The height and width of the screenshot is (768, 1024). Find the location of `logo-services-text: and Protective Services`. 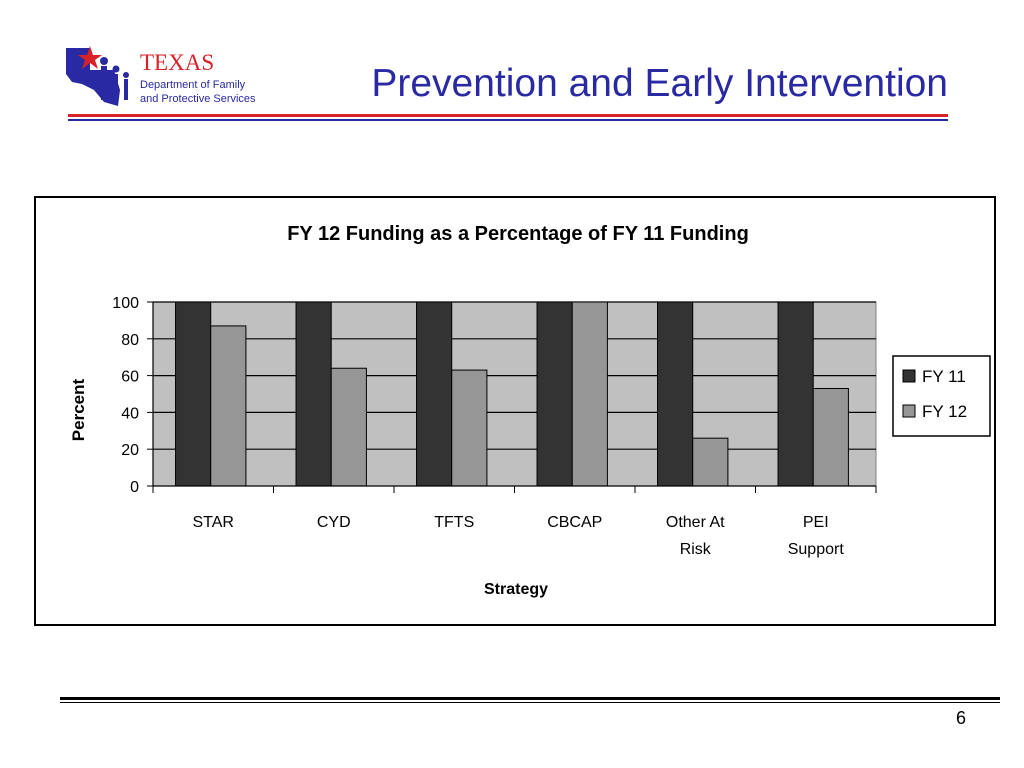

logo-services-text: and Protective Services is located at coordinates (198, 99).